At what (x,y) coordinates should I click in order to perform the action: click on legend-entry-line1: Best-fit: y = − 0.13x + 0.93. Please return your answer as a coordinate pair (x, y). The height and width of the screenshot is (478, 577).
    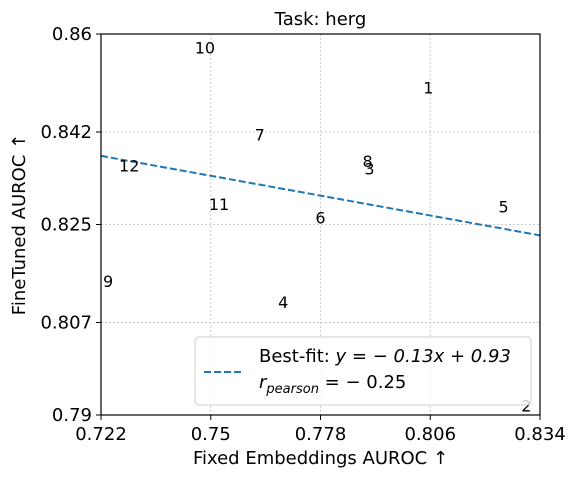
    Looking at the image, I should click on (385, 356).